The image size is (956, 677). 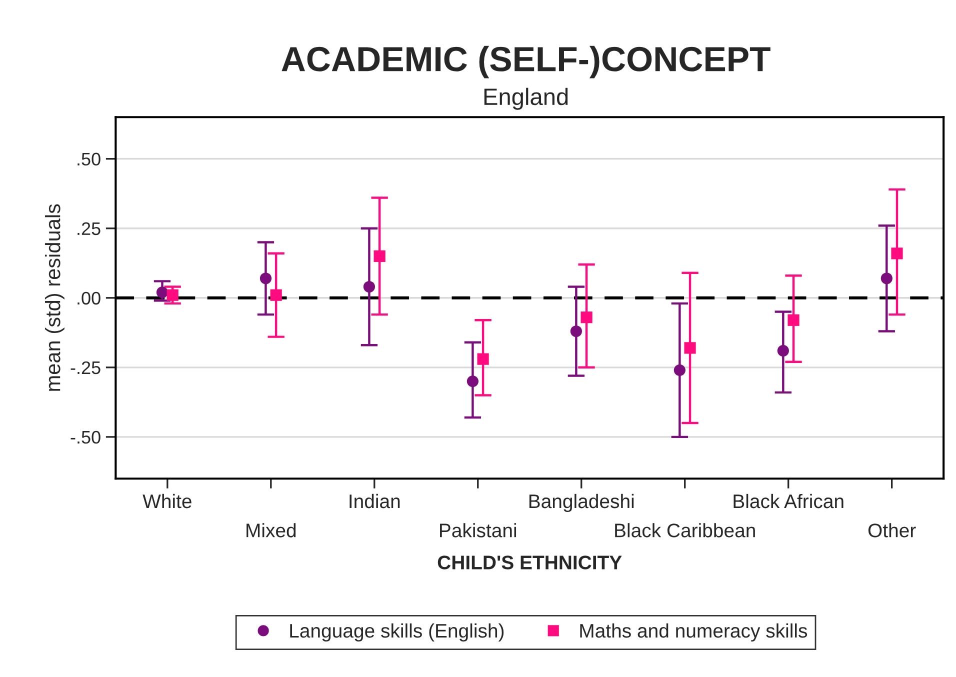 What do you see at coordinates (526, 62) in the screenshot?
I see `chart-title: ACADEMIC (SELF-)CONCEPT` at bounding box center [526, 62].